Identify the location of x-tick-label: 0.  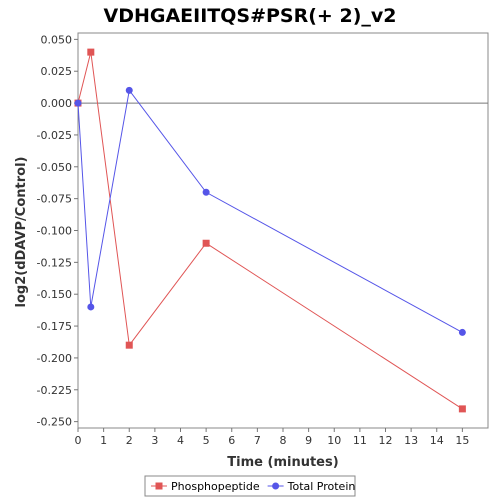
(78, 440).